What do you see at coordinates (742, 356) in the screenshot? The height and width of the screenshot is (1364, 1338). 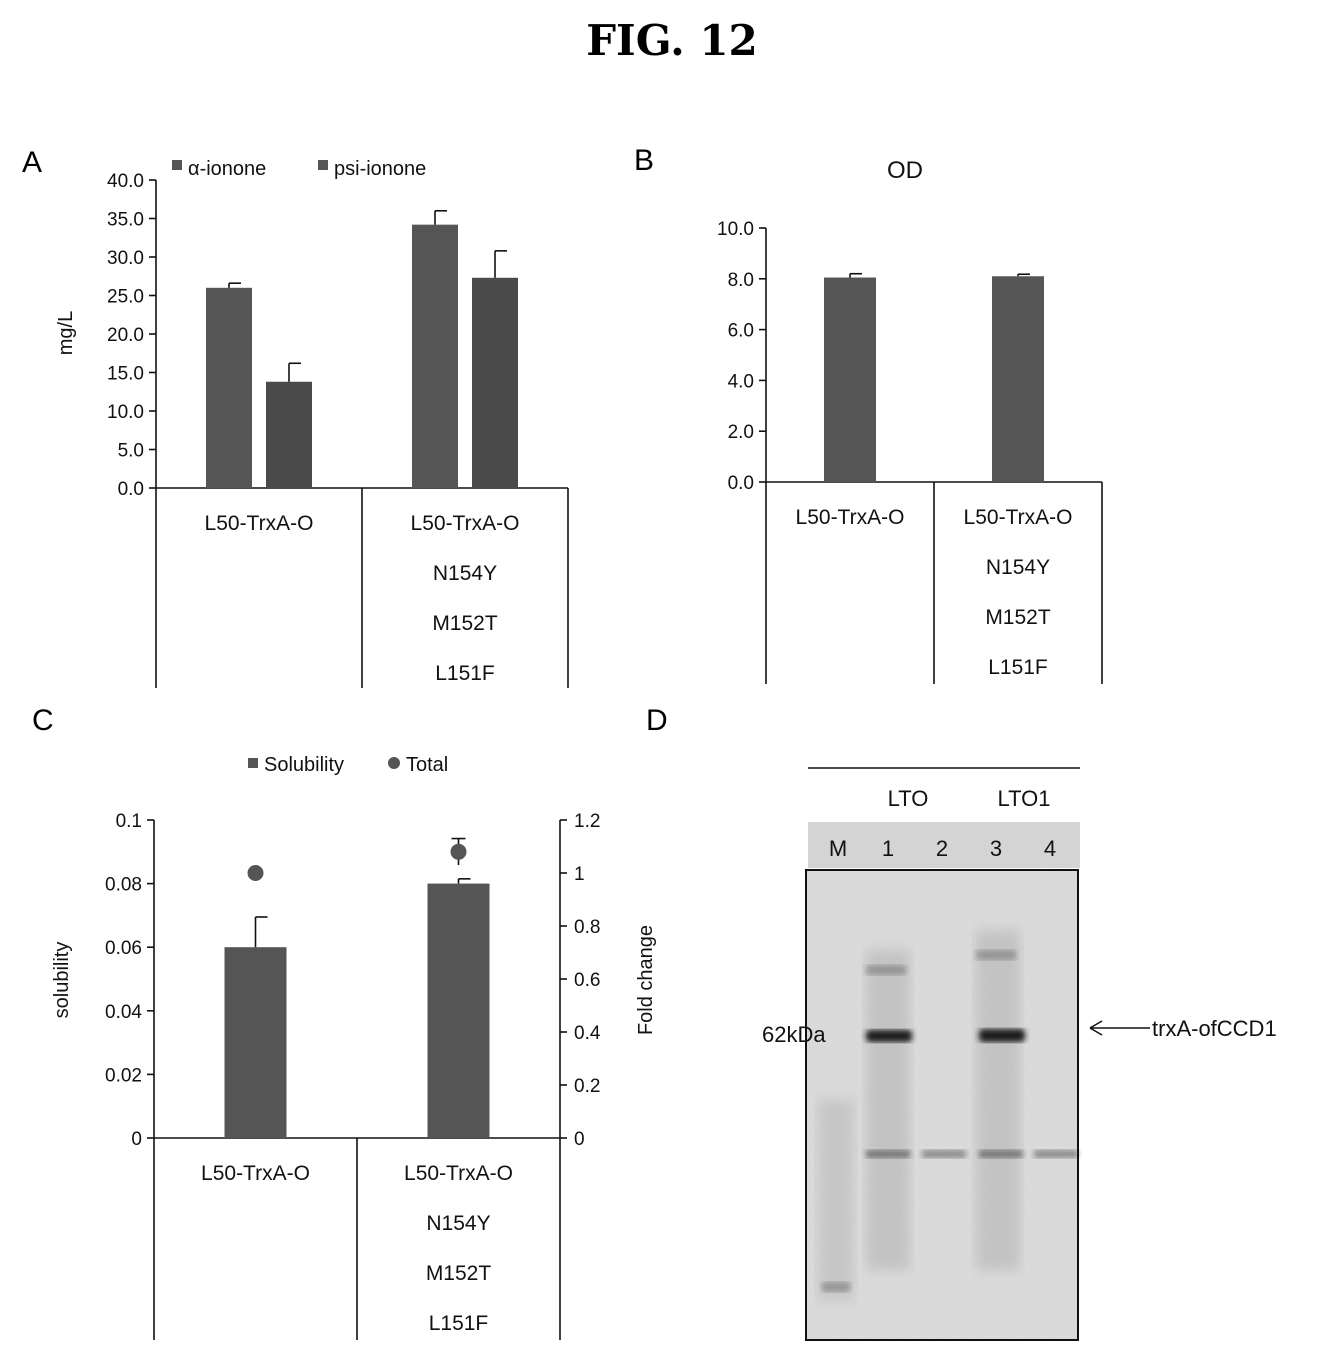 I see `y-axis: 0.0 2.0 4.0 6.0 8.0 10.0` at bounding box center [742, 356].